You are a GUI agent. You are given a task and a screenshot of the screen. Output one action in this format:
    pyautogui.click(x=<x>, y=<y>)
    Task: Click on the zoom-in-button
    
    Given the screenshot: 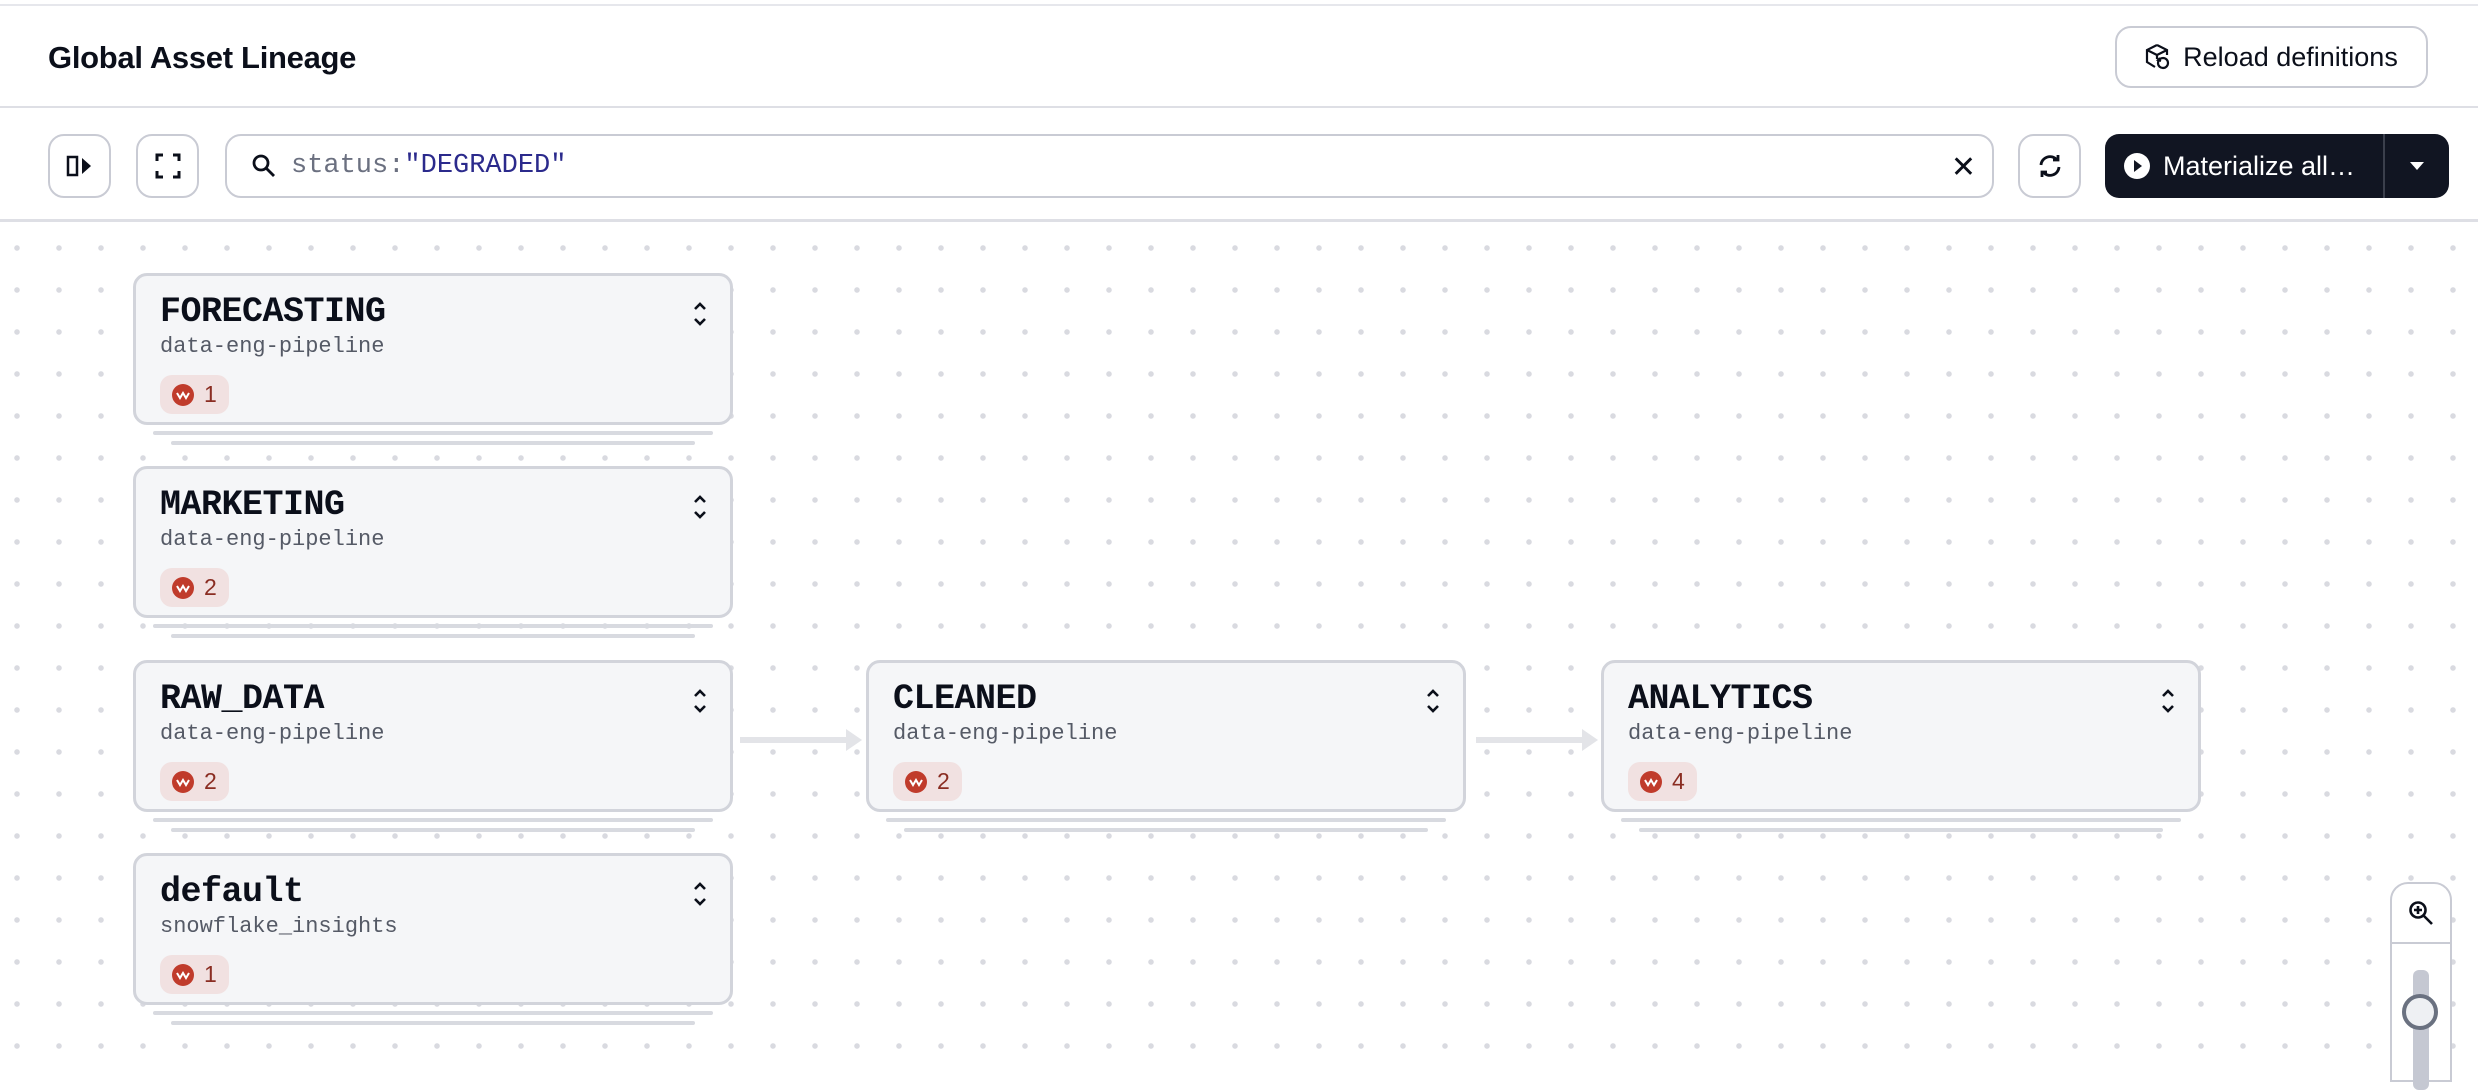 What is the action you would take?
    pyautogui.click(x=2421, y=914)
    